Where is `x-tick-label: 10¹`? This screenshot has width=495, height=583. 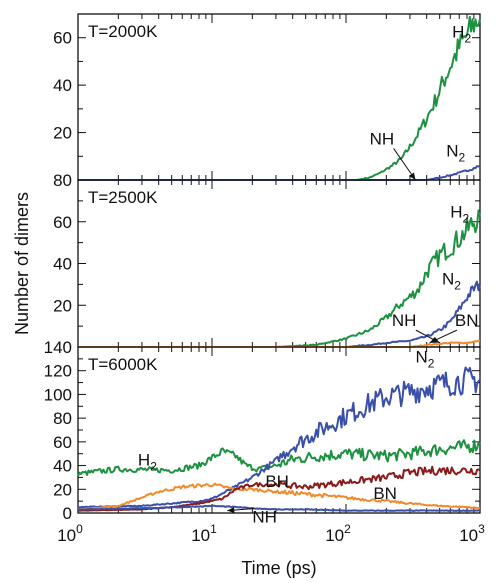 x-tick-label: 10¹ is located at coordinates (204, 533).